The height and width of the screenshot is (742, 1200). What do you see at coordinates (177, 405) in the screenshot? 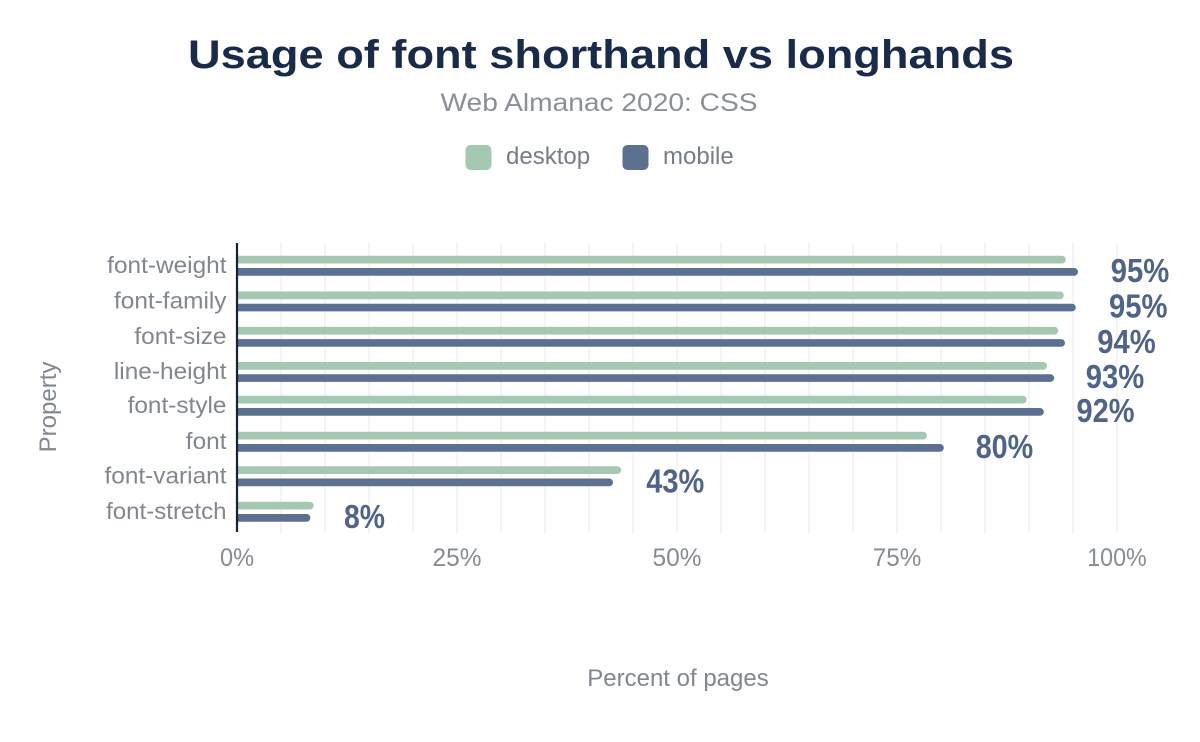
I see `svg-text: font-style` at bounding box center [177, 405].